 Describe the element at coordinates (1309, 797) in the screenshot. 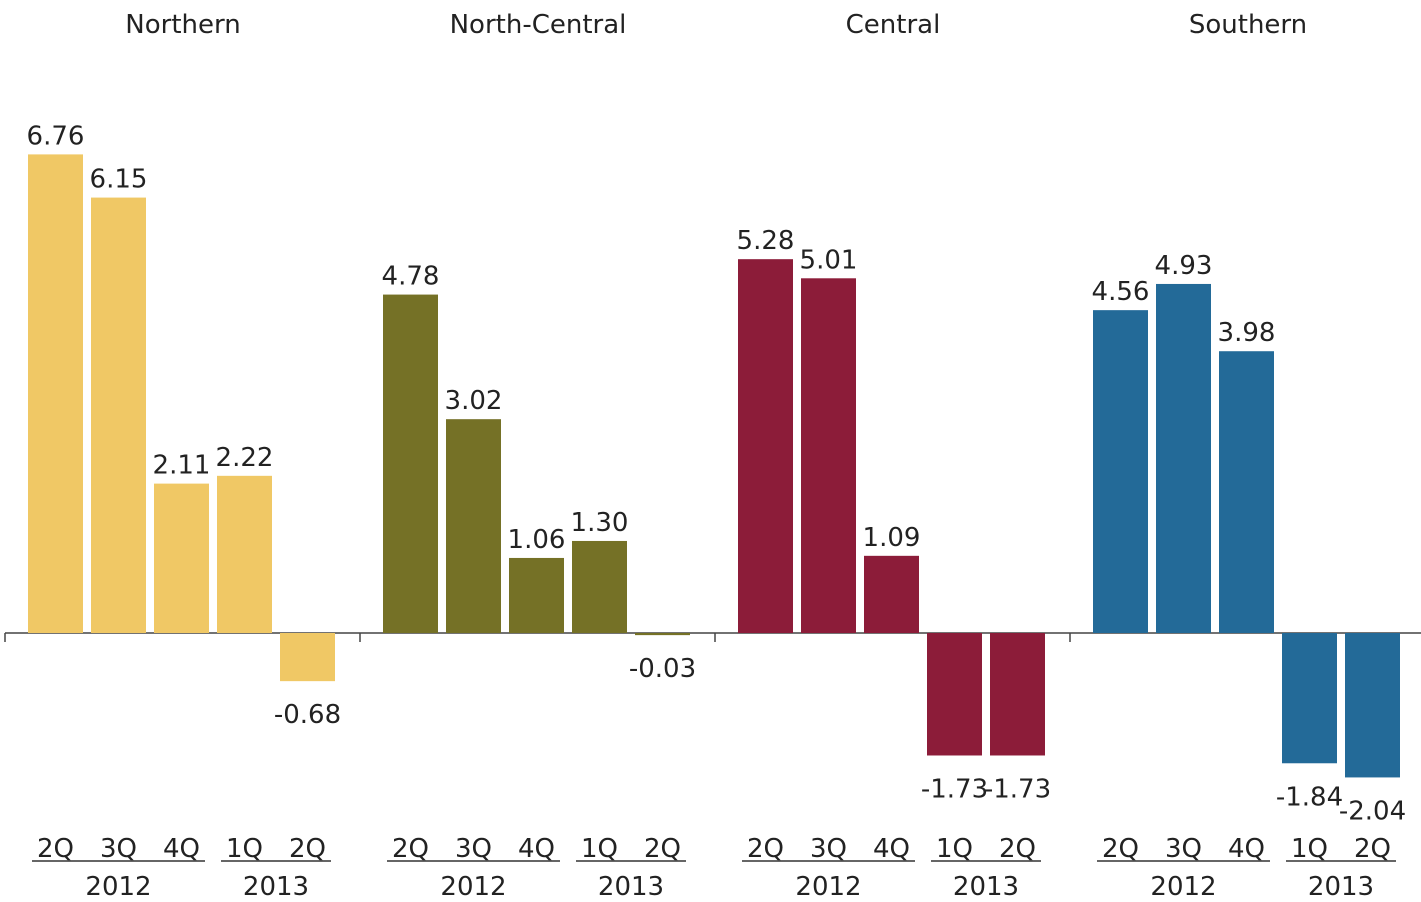

I see `data-label: -1.84` at that location.